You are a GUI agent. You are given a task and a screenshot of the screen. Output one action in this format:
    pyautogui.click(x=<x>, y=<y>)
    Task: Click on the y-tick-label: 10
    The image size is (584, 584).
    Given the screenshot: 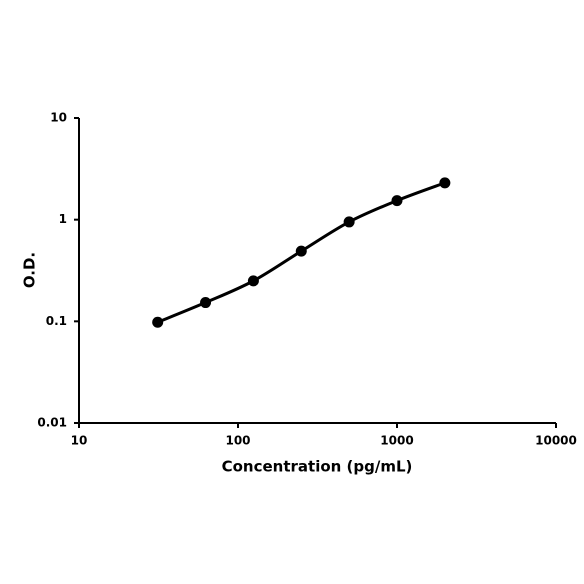 What is the action you would take?
    pyautogui.click(x=58, y=118)
    